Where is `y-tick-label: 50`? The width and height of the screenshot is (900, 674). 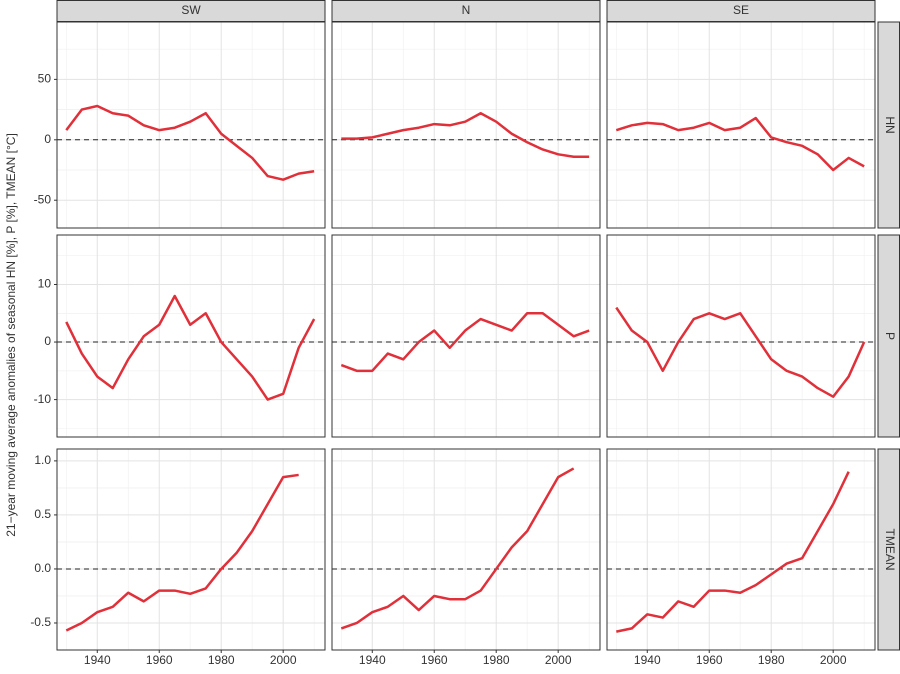
y-tick-label: 50 is located at coordinates (45, 79).